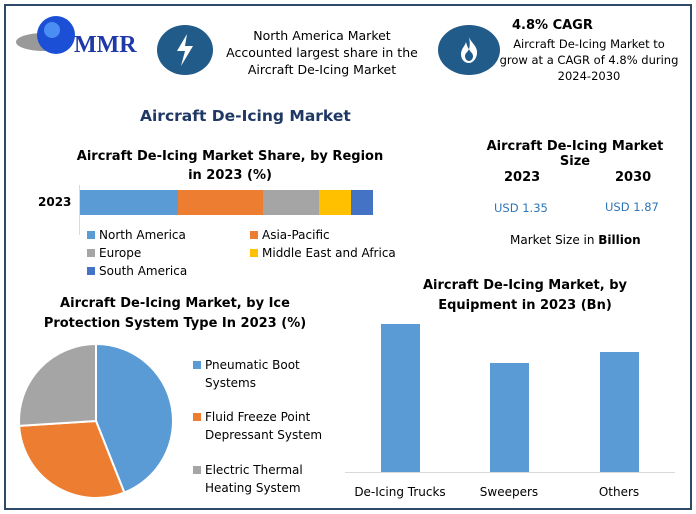 This screenshot has width=696, height=514. I want to click on pie-legend-item: Fluid Freeze Point Depressant System, so click(273, 426).